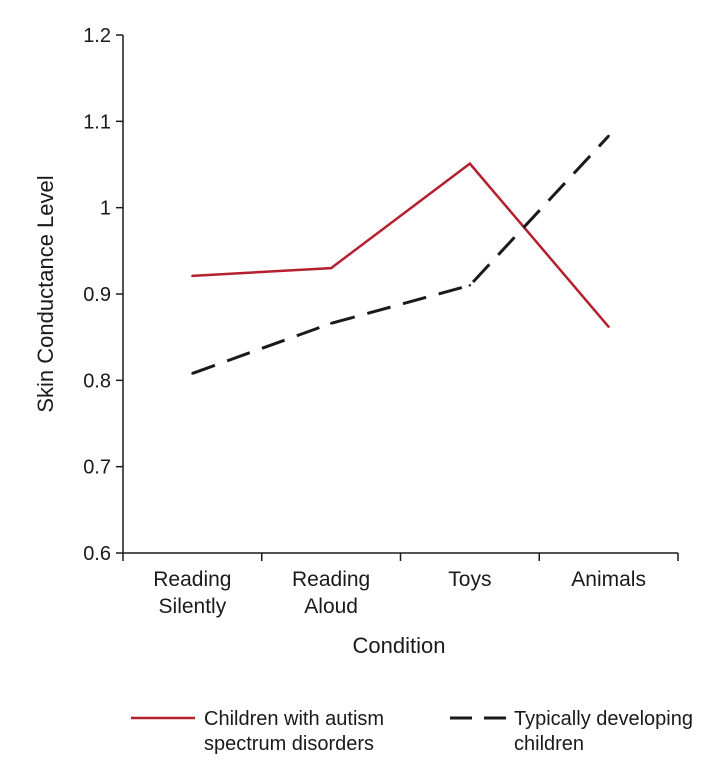  Describe the element at coordinates (105, 209) in the screenshot. I see `y-tick-label: 1` at that location.